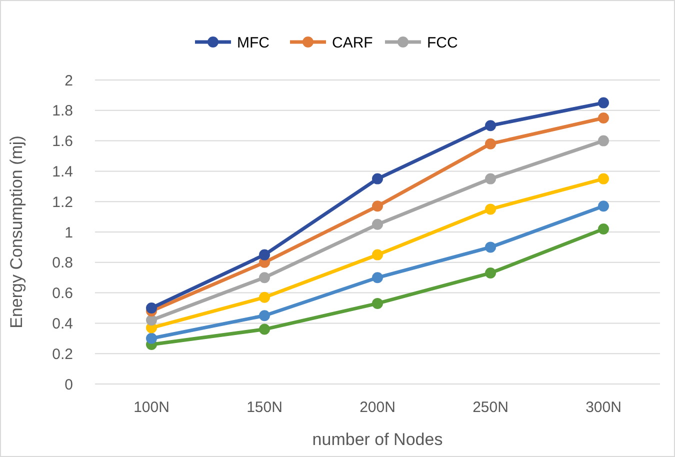 The image size is (675, 457). I want to click on x-tick-label: 200N, so click(378, 407).